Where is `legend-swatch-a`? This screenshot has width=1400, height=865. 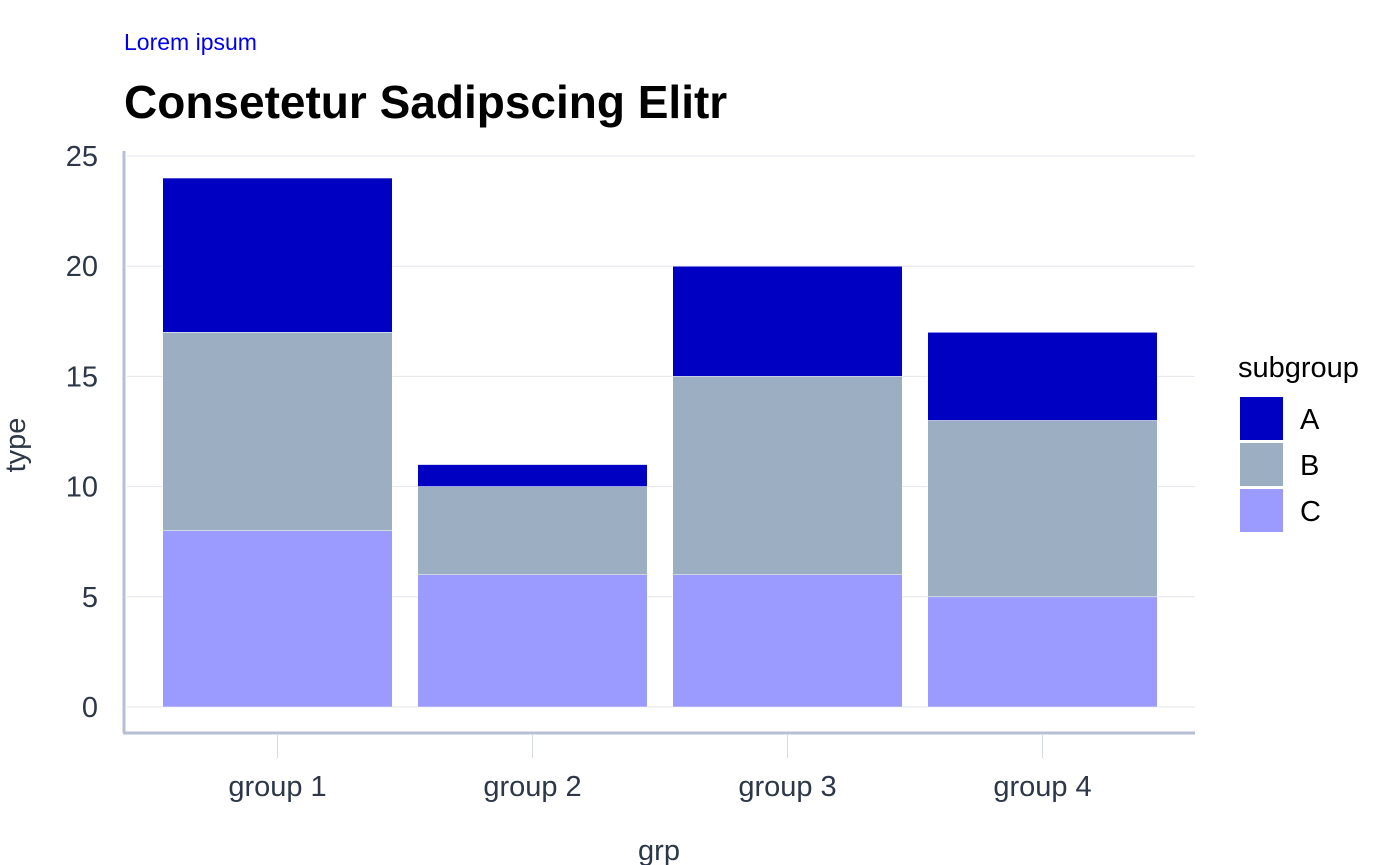 legend-swatch-a is located at coordinates (1261, 418).